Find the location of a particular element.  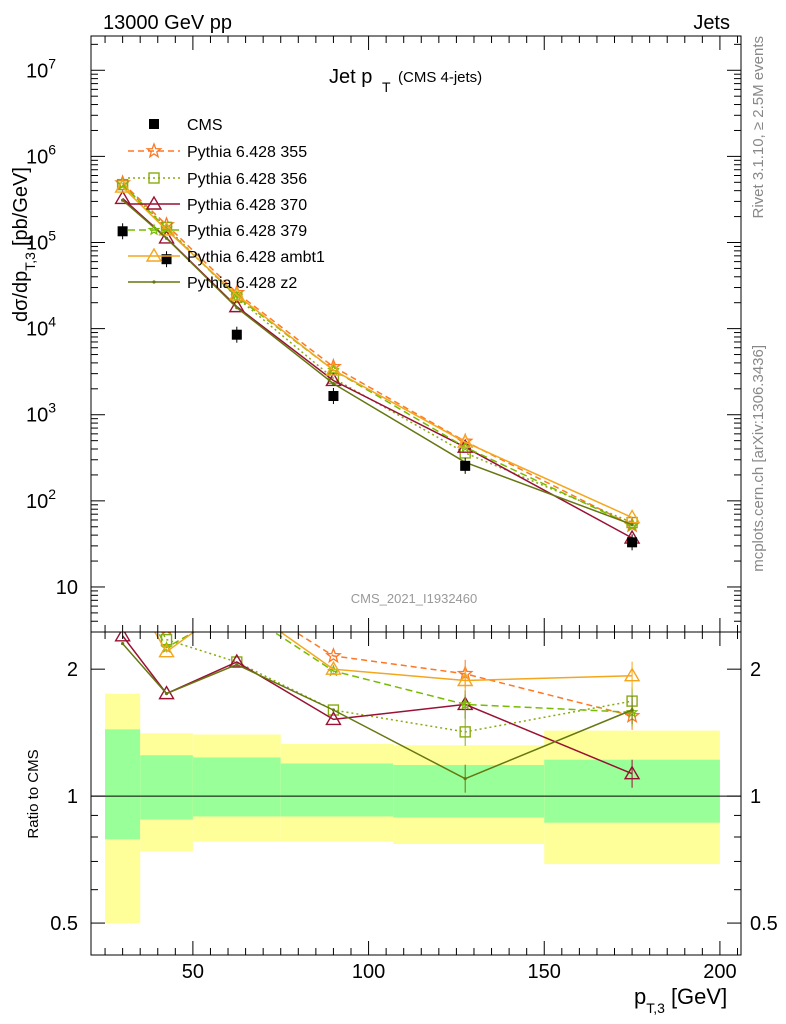

ratio-line-p355 is located at coordinates (463, 674).